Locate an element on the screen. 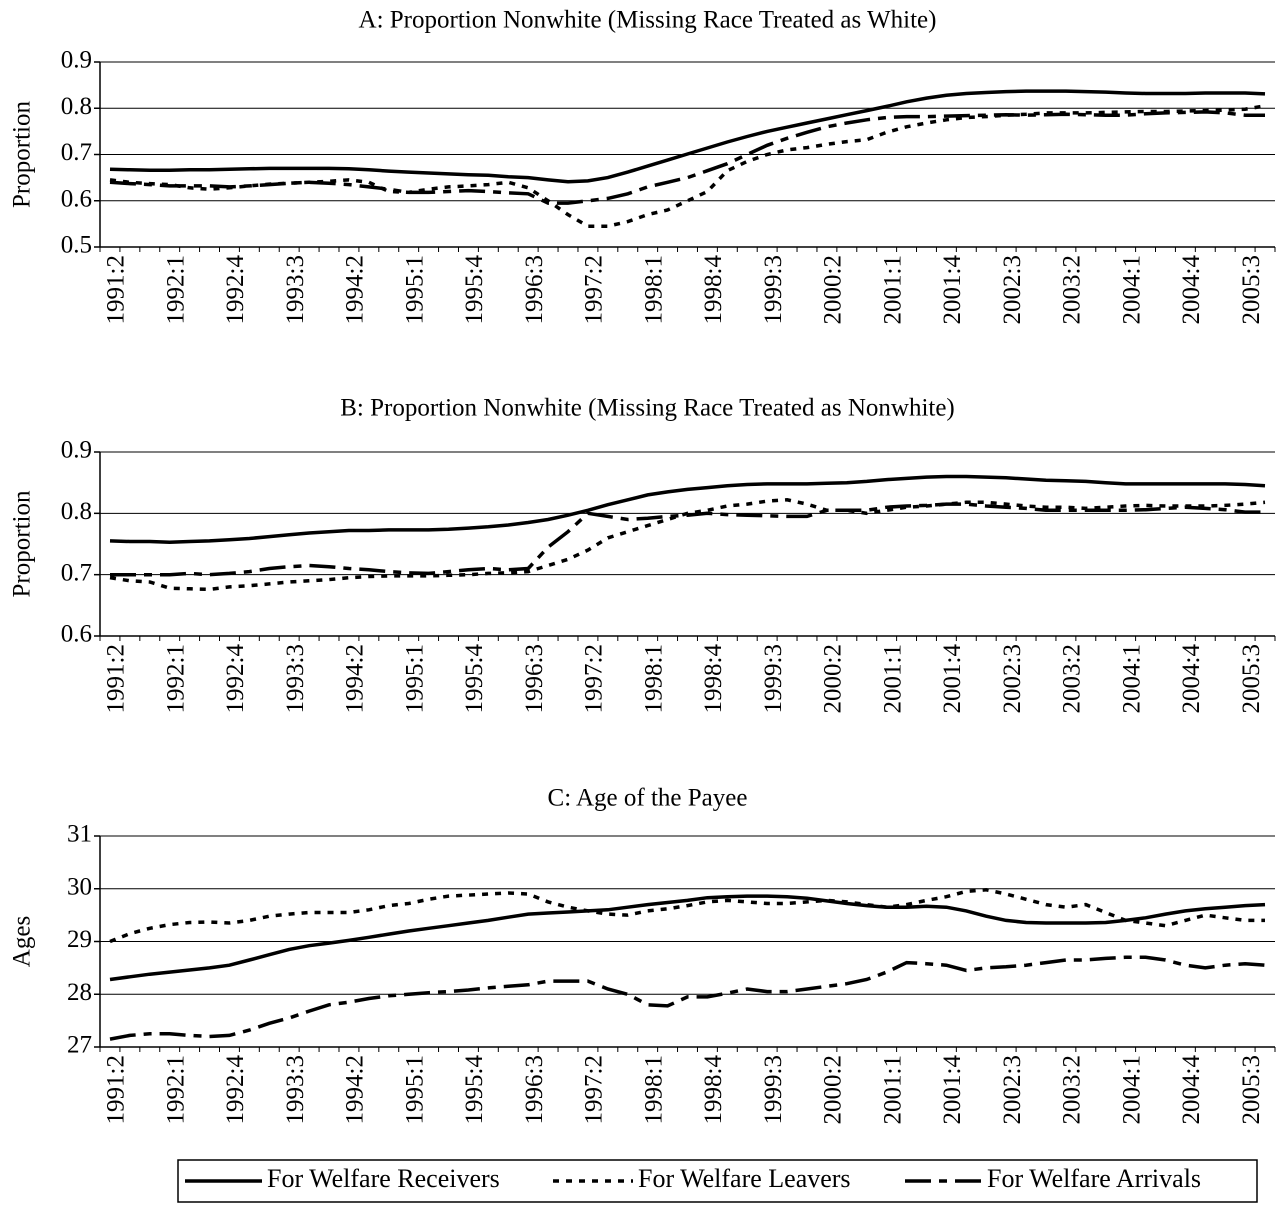 This screenshot has width=1277, height=1205. legend-label: For Welfare Arrivals is located at coordinates (1094, 1178).